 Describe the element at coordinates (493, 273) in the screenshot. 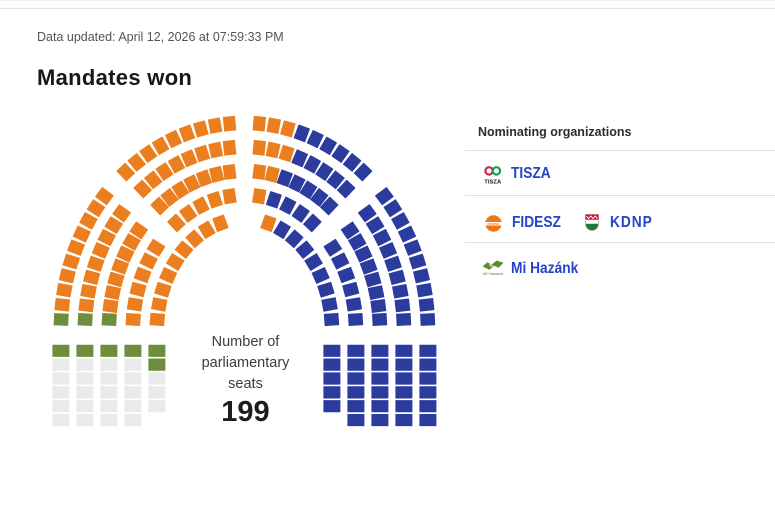

I see `svg-text: Mi Hazánk` at that location.